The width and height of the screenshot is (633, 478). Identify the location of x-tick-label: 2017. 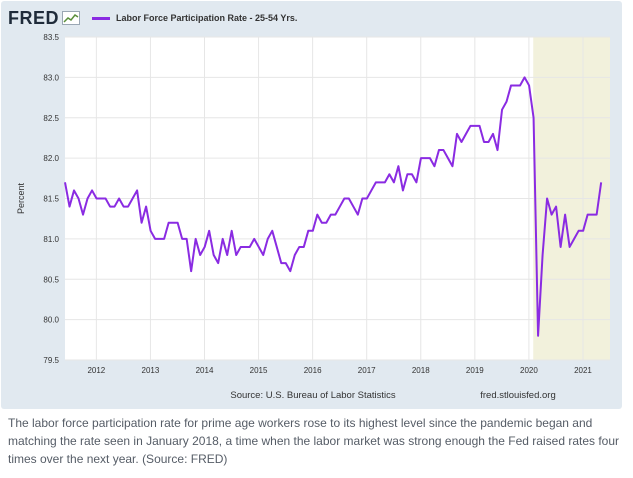
(367, 370).